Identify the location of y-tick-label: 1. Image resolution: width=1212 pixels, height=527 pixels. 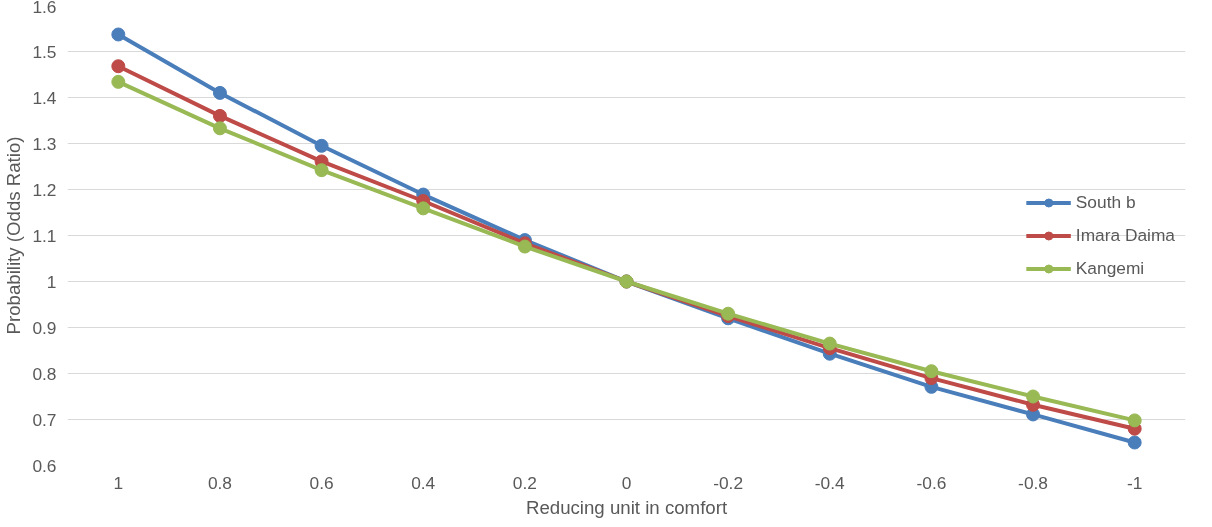
(51, 281).